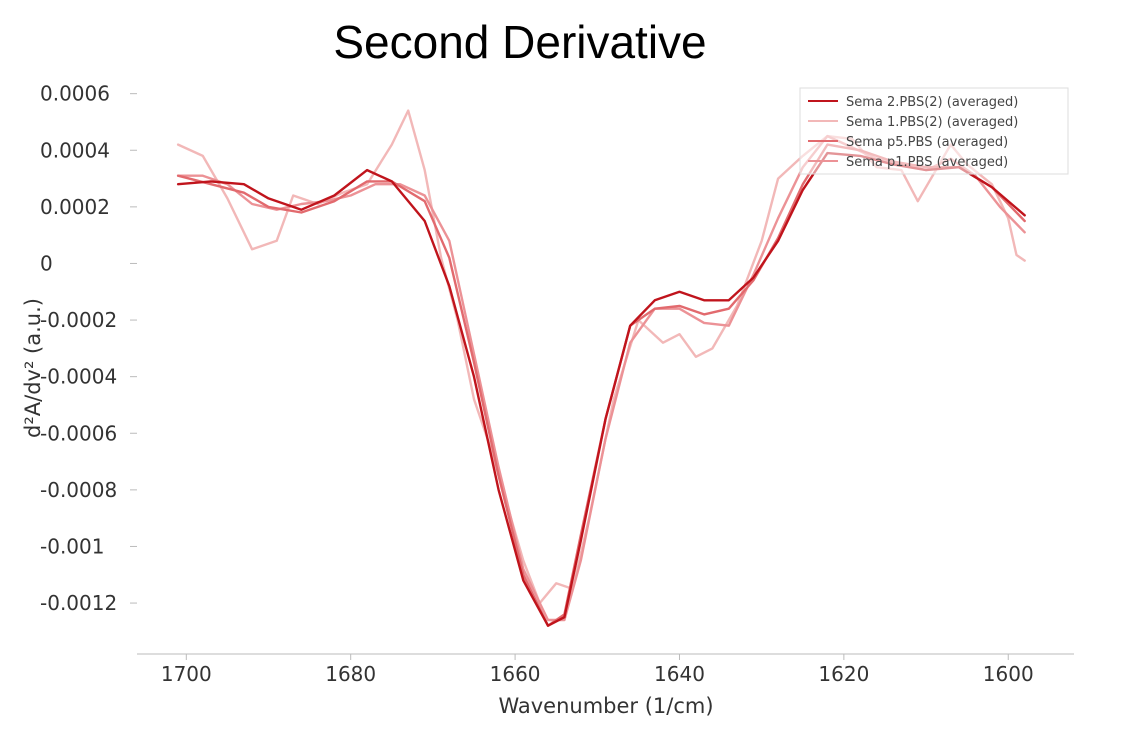 Image resolution: width=1138 pixels, height=744 pixels. What do you see at coordinates (605, 706) in the screenshot?
I see `x-axis-label: Wavenumber (1/cm)` at bounding box center [605, 706].